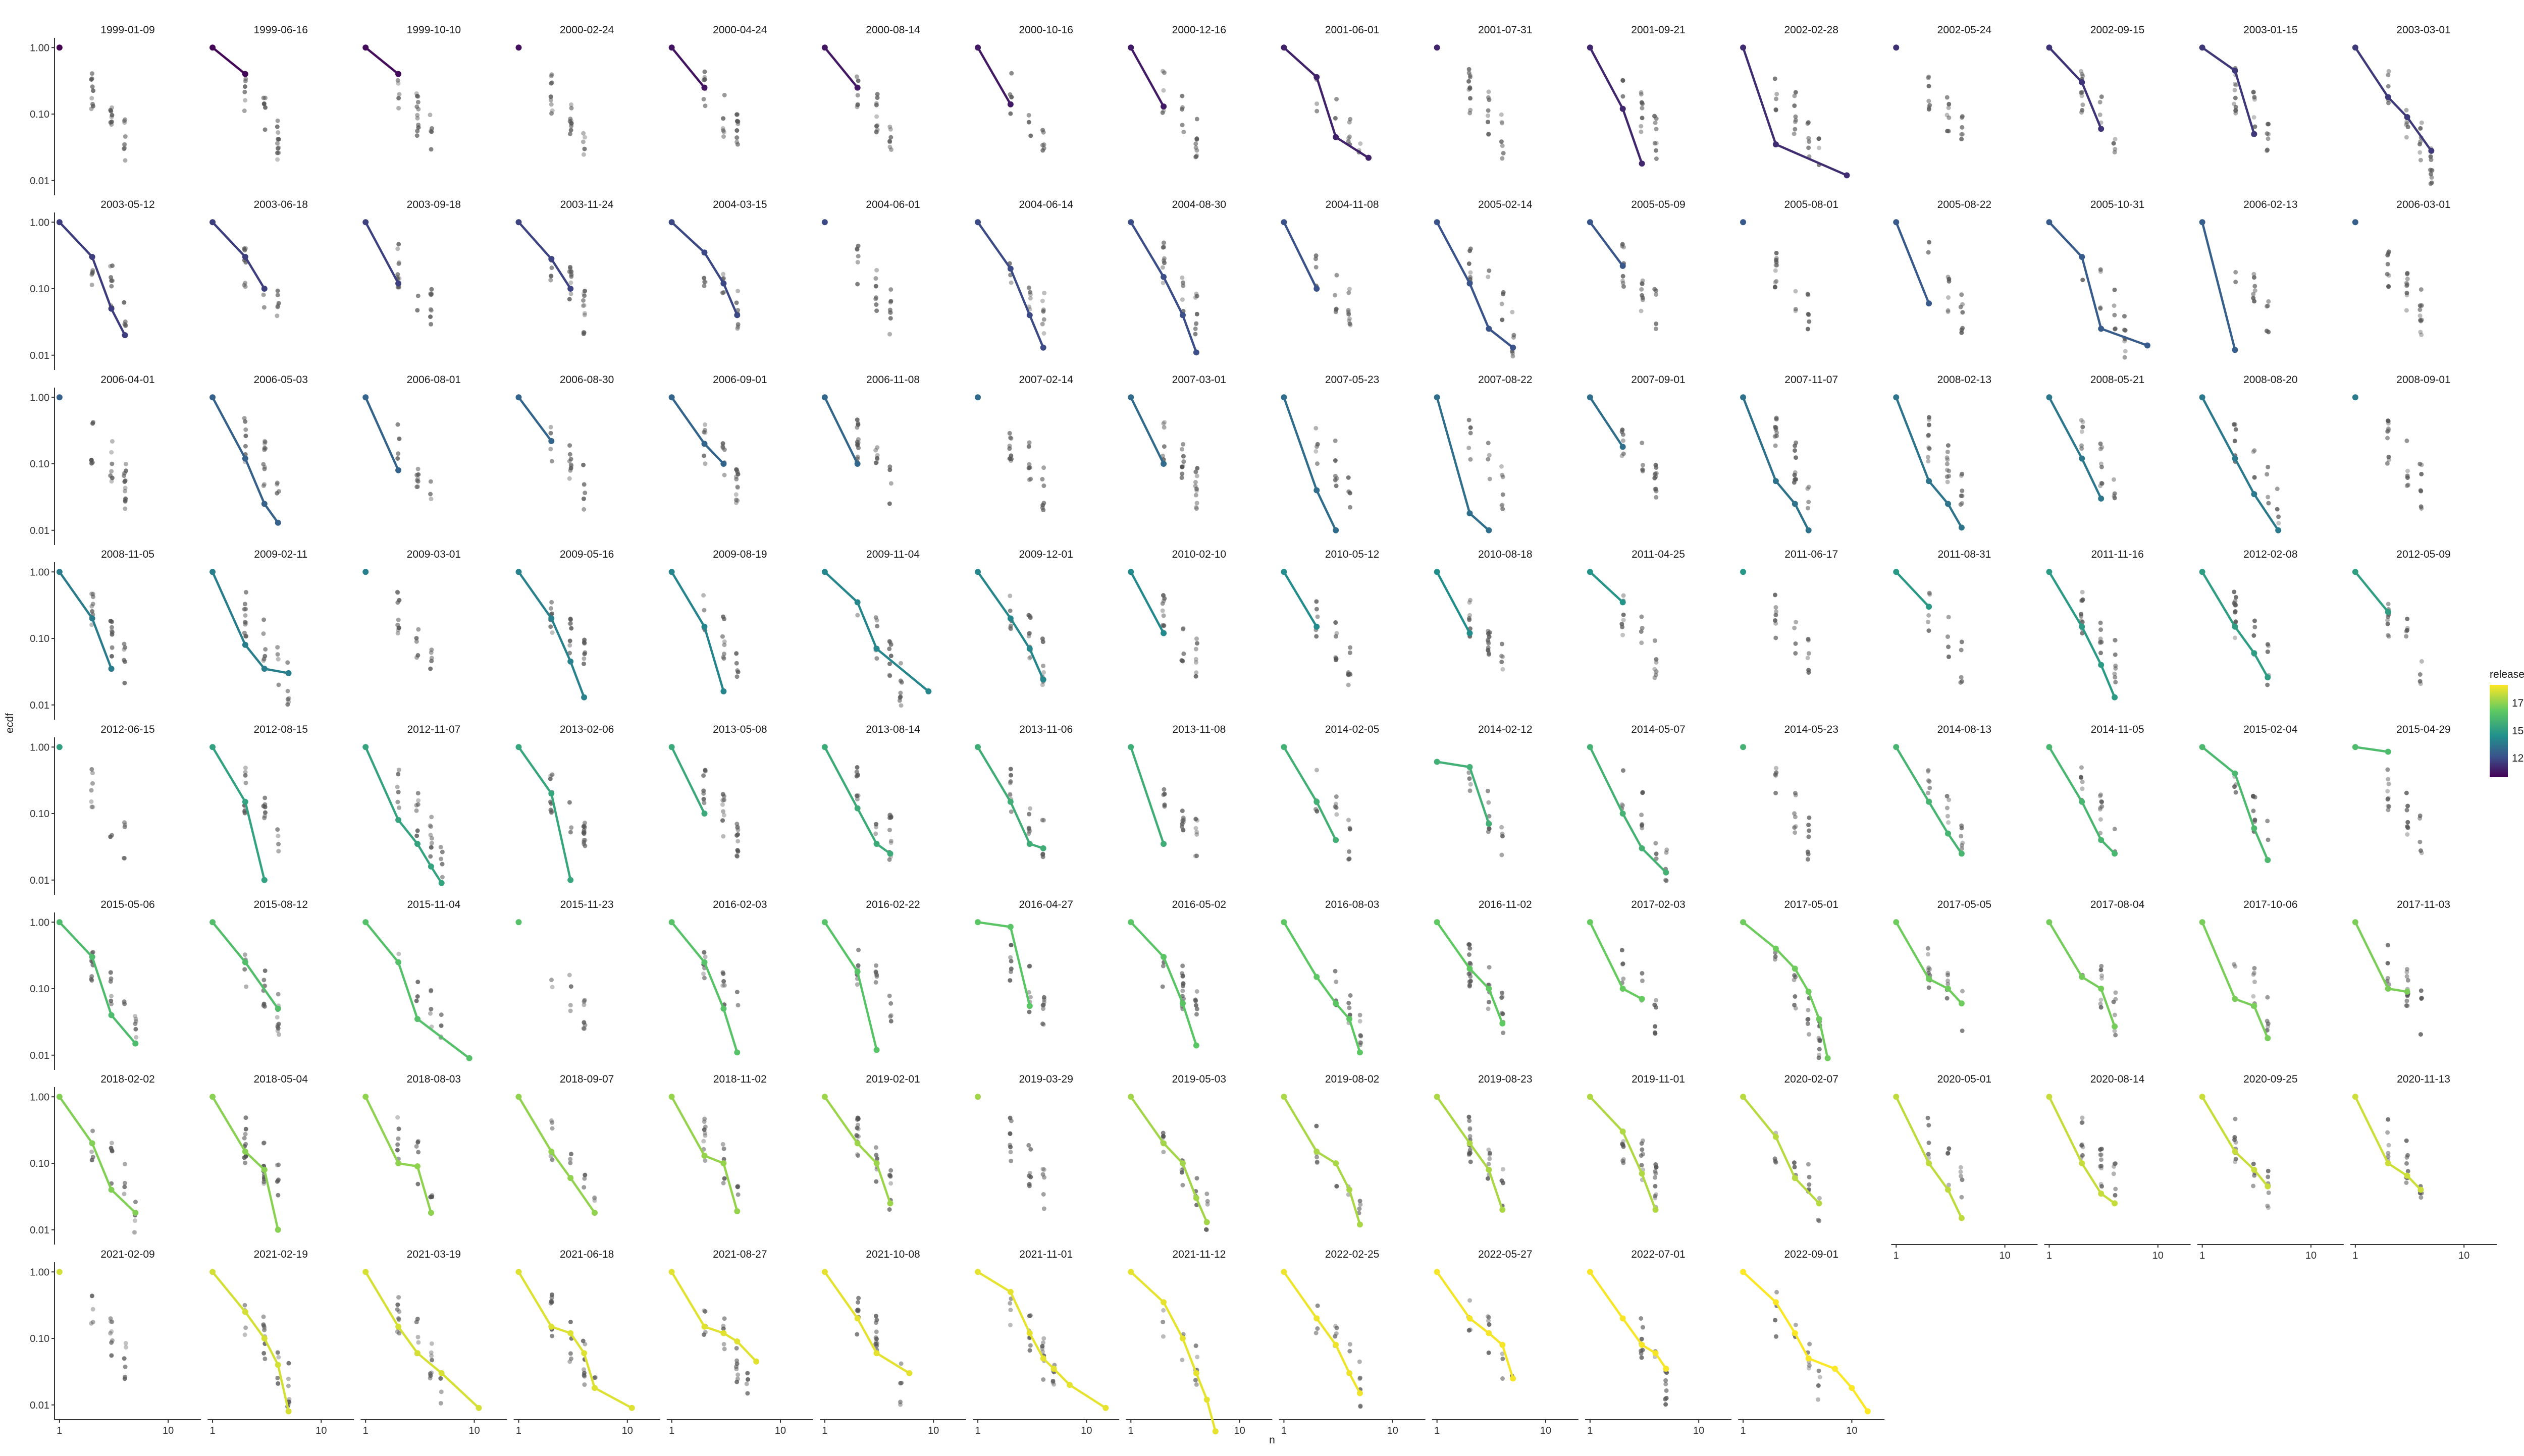 This screenshot has width=2524, height=1456. Describe the element at coordinates (1811, 204) in the screenshot. I see `facet-title: 2005-08-01` at that location.